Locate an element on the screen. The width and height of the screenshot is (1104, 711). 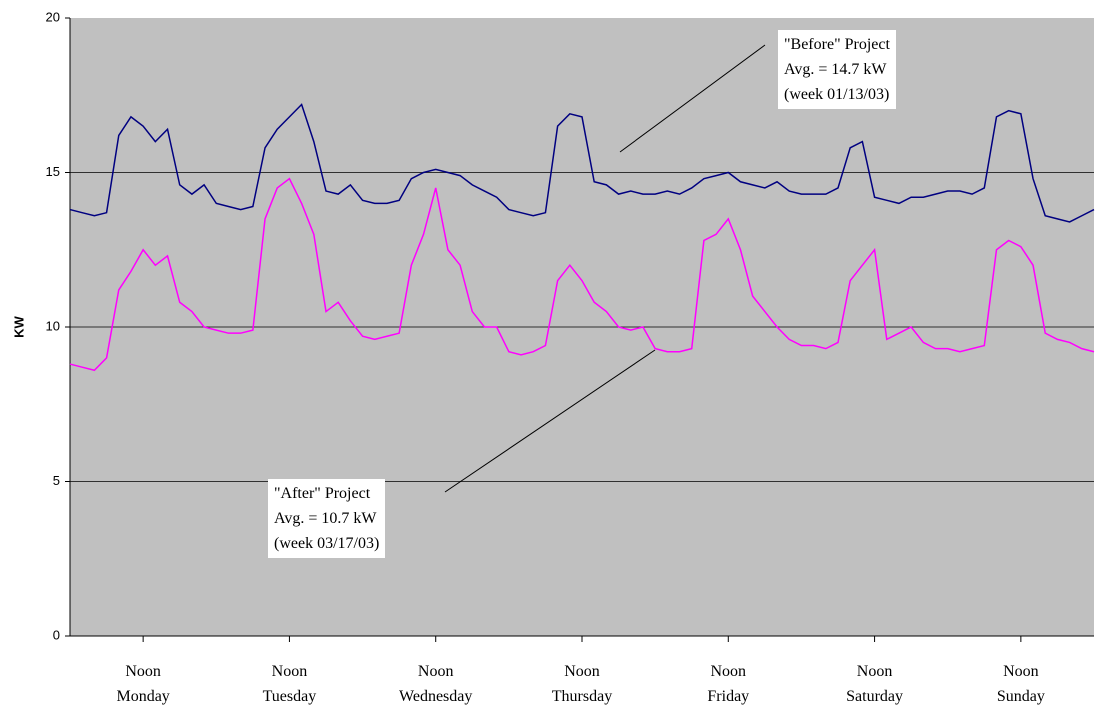
annotation-line: (week 03/17/03) is located at coordinates (327, 543).